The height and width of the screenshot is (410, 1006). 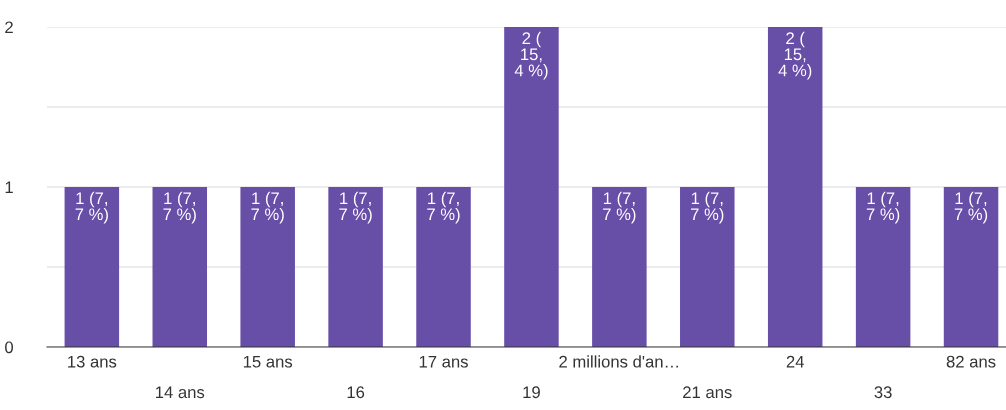 I want to click on x-tick-label: 17 ans, so click(x=443, y=361).